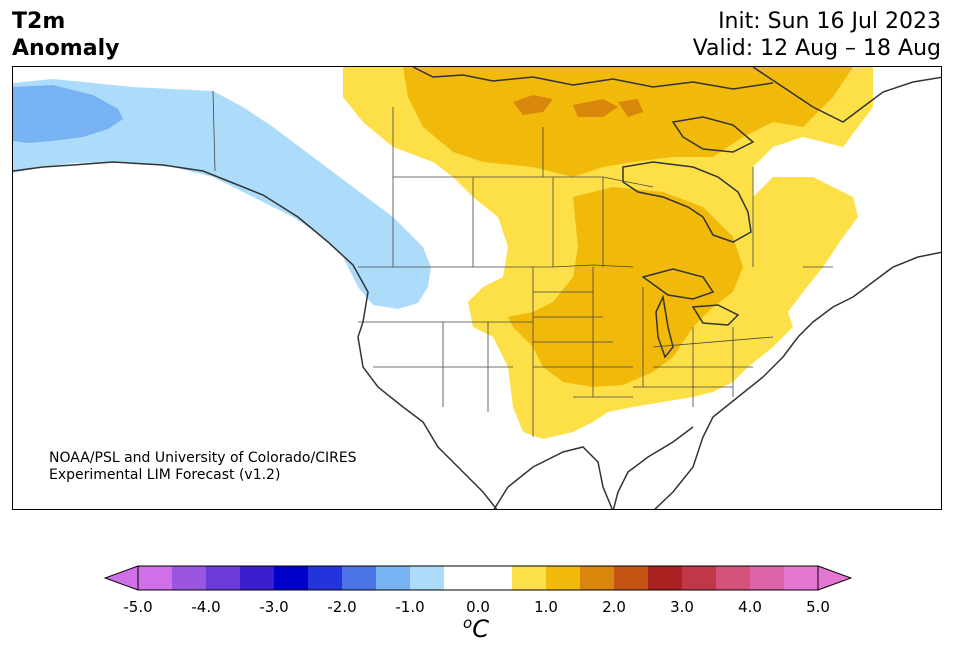 The image size is (953, 656). I want to click on colorbar-tick-label: 5.0, so click(818, 607).